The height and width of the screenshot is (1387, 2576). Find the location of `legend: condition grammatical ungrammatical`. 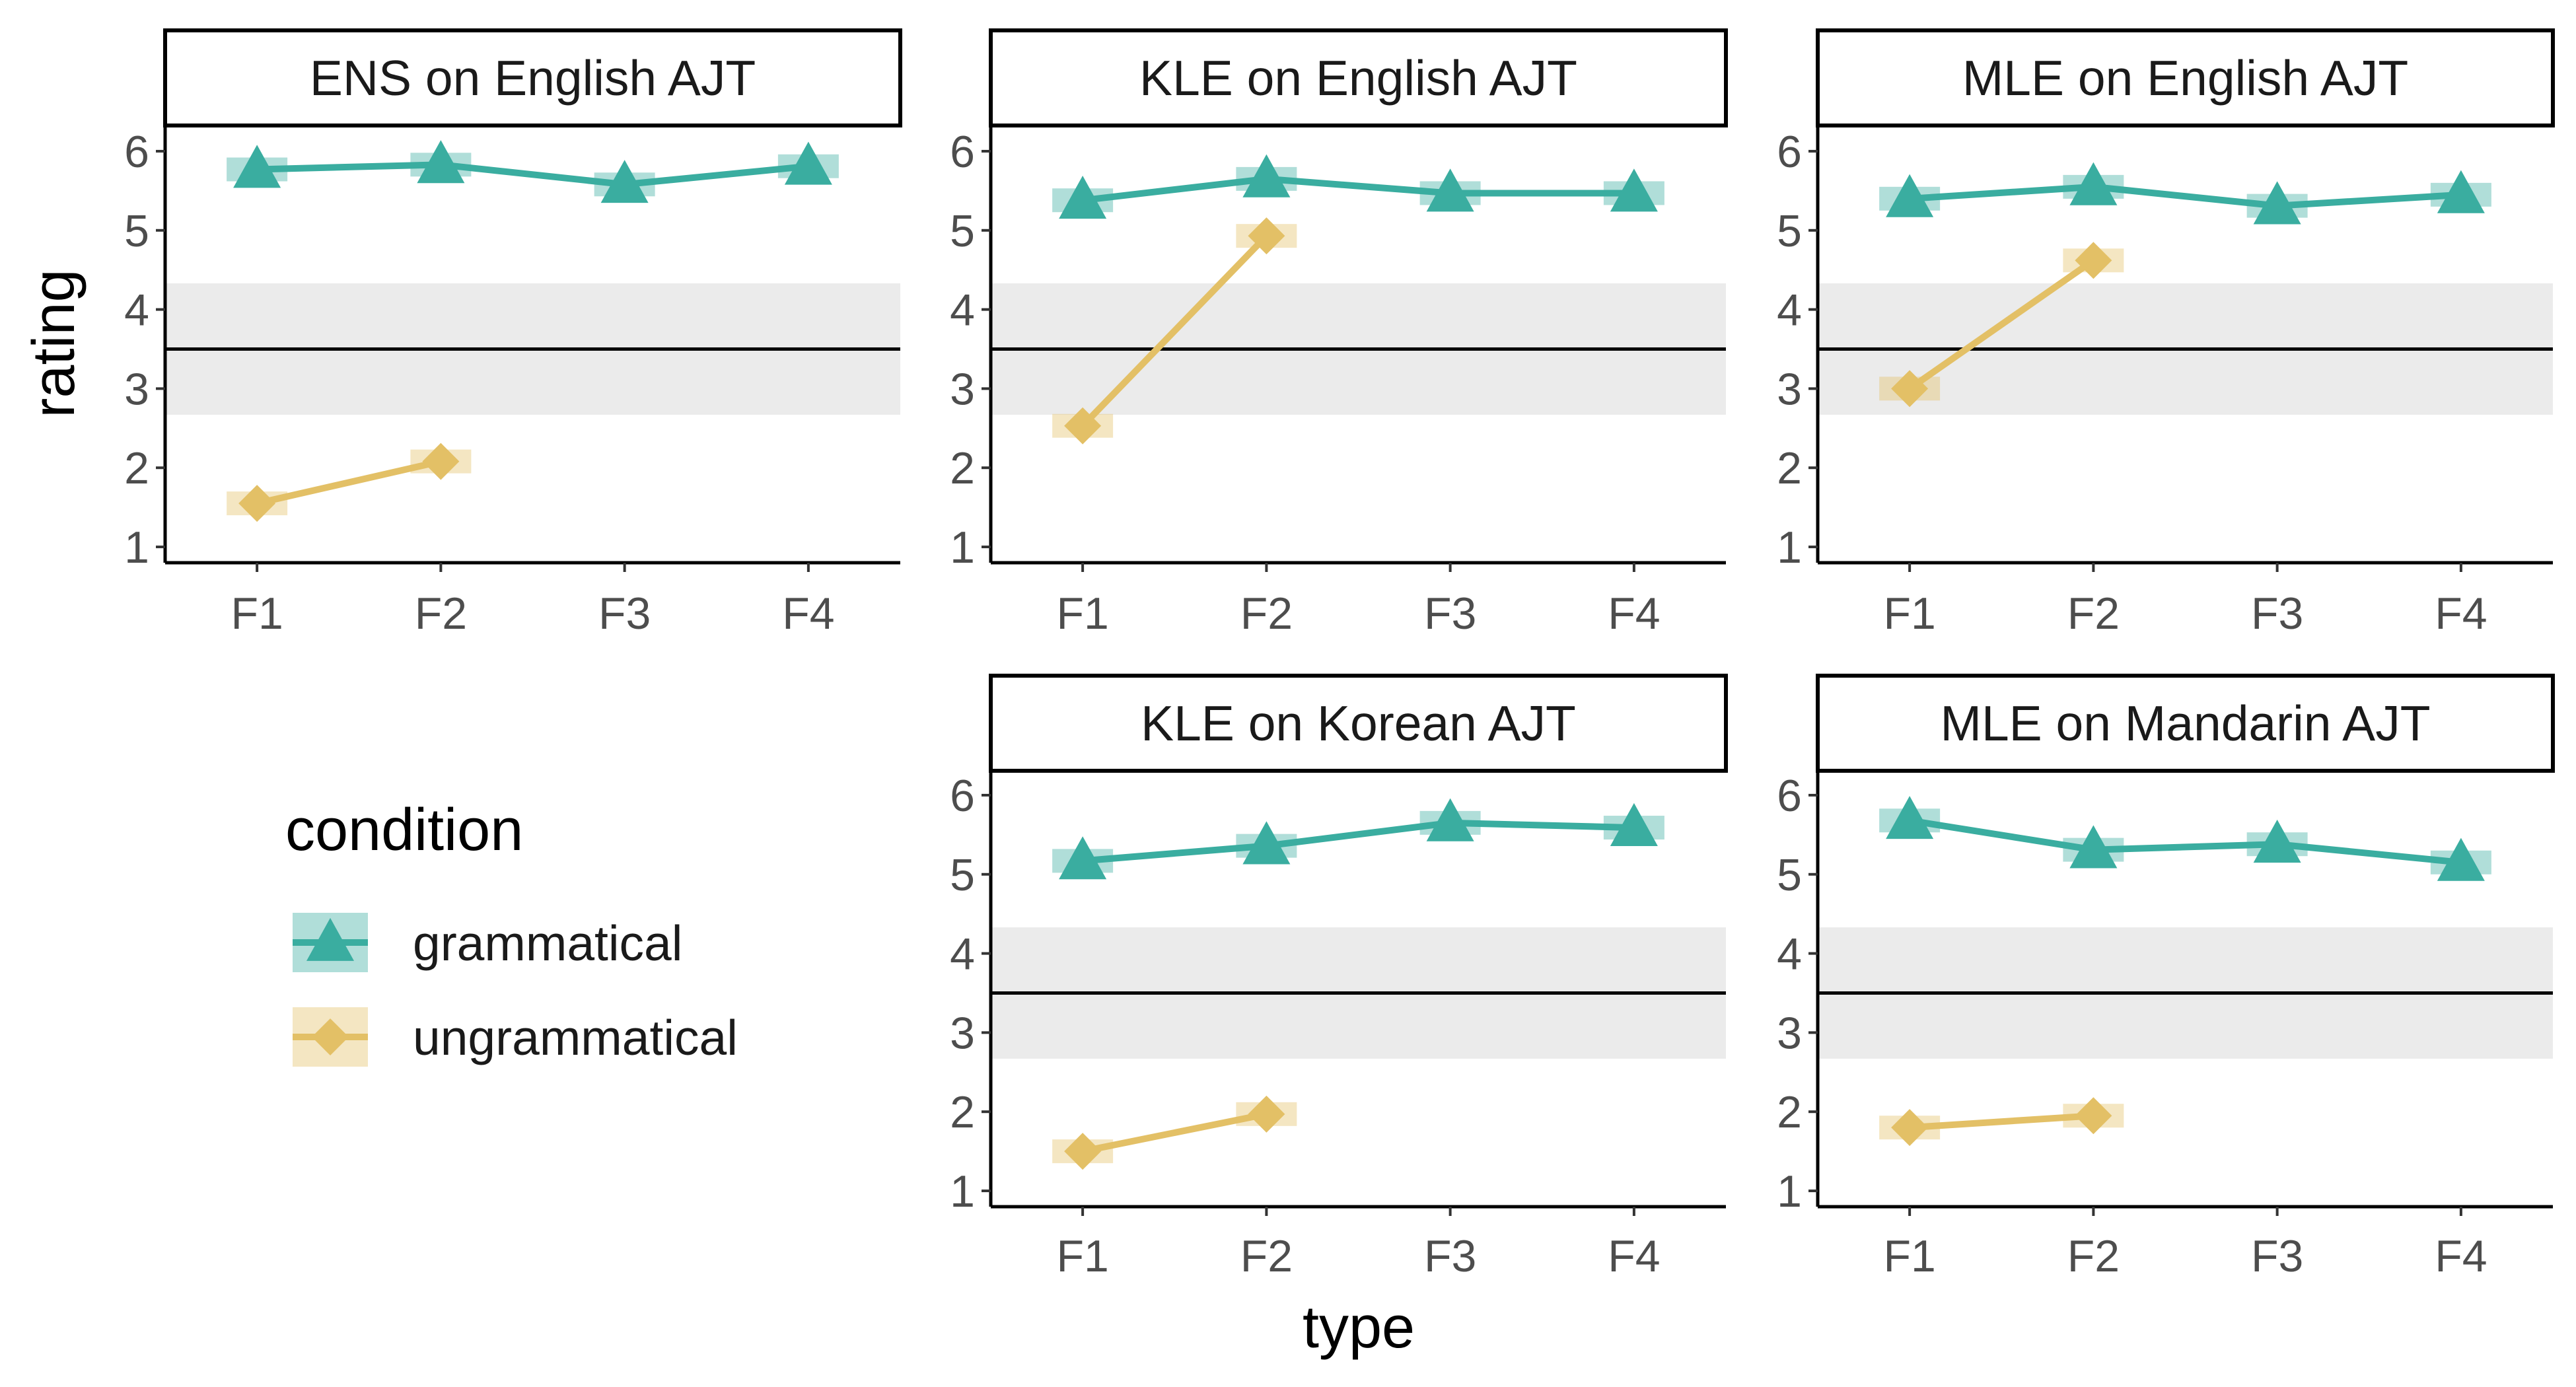

legend: condition grammatical ungrammatical is located at coordinates (512, 932).